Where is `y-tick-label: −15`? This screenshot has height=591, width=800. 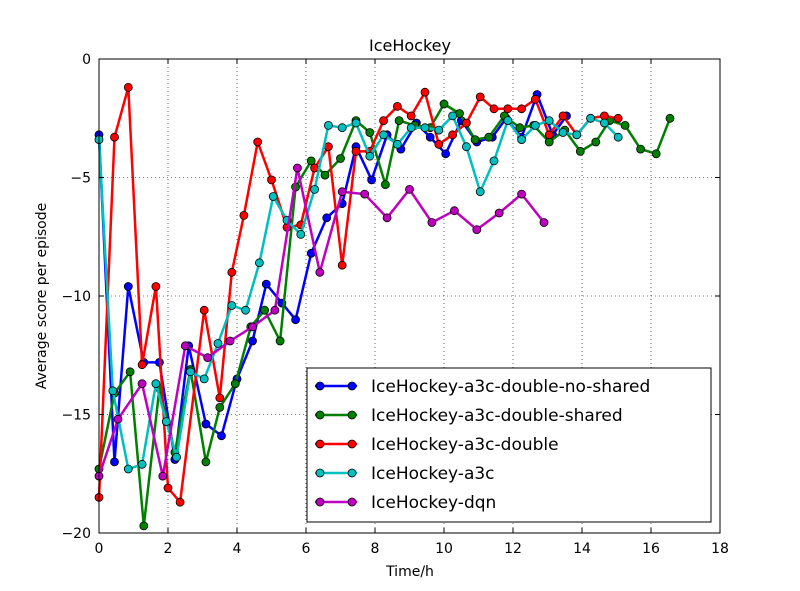 y-tick-label: −15 is located at coordinates (76, 416).